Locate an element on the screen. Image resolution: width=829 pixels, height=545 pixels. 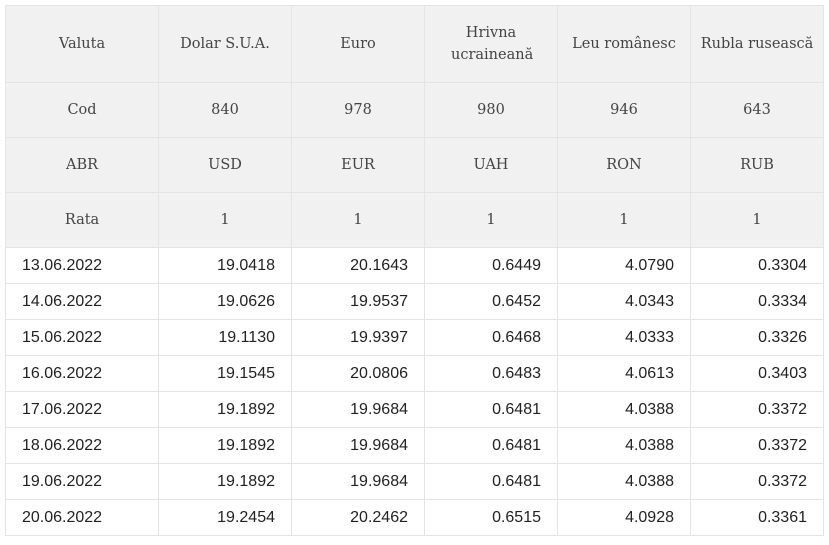
rate-cell-usd: 19.1545 is located at coordinates (225, 373).